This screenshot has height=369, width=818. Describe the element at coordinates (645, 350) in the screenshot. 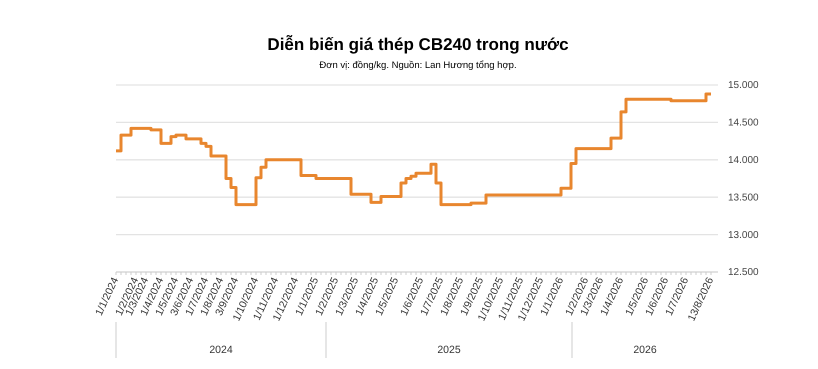

I see `text: 2026` at that location.